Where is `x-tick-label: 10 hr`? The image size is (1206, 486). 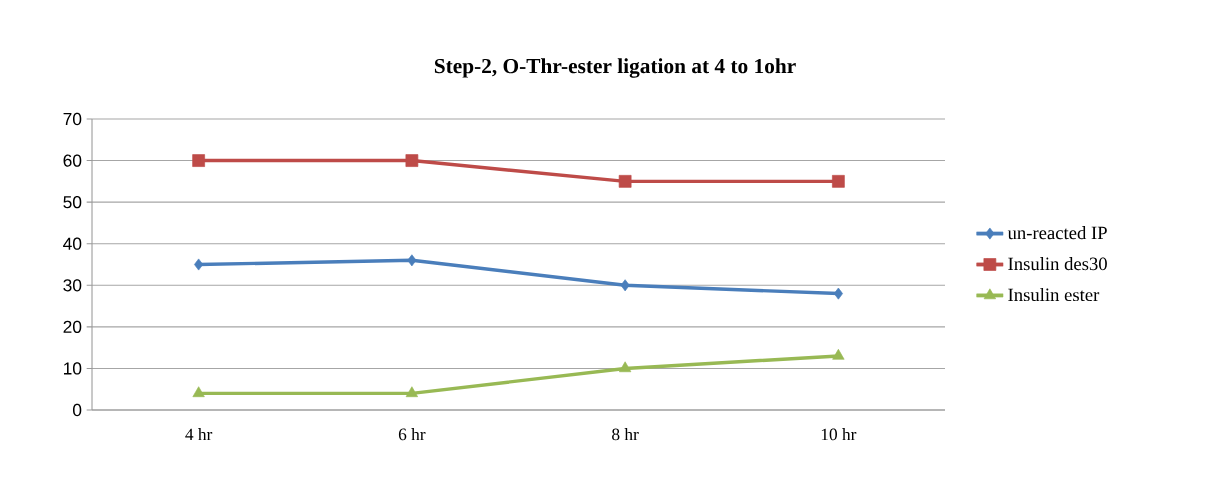 x-tick-label: 10 hr is located at coordinates (839, 434).